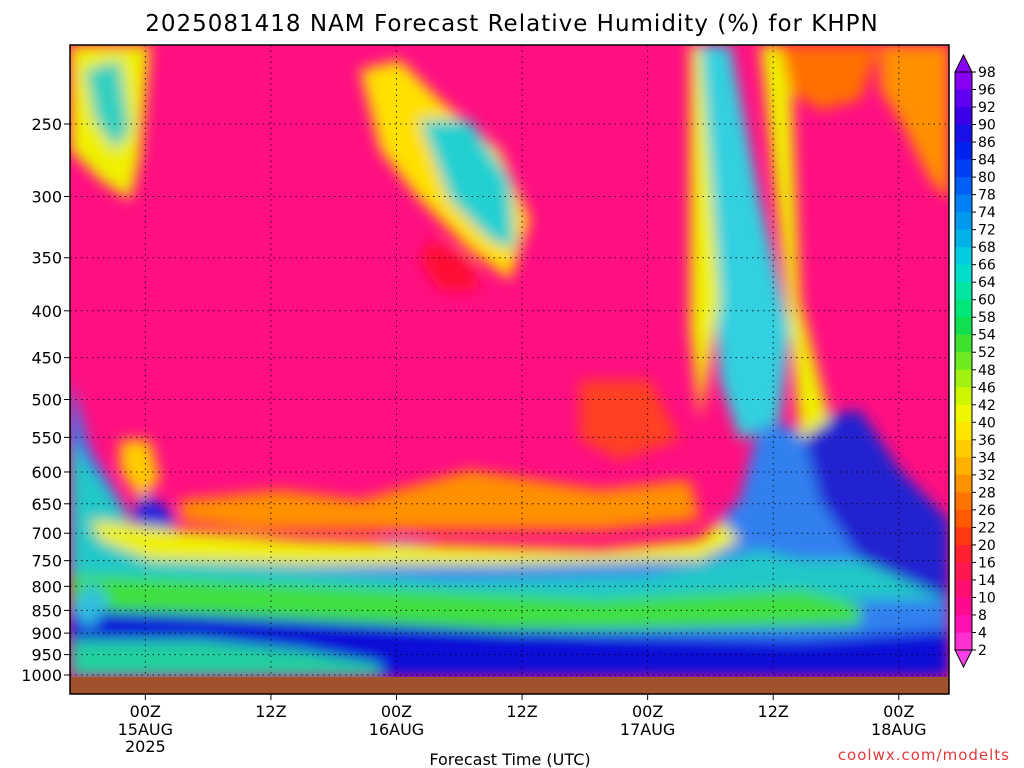  Describe the element at coordinates (987, 371) in the screenshot. I see `colorbar-label: 48` at that location.